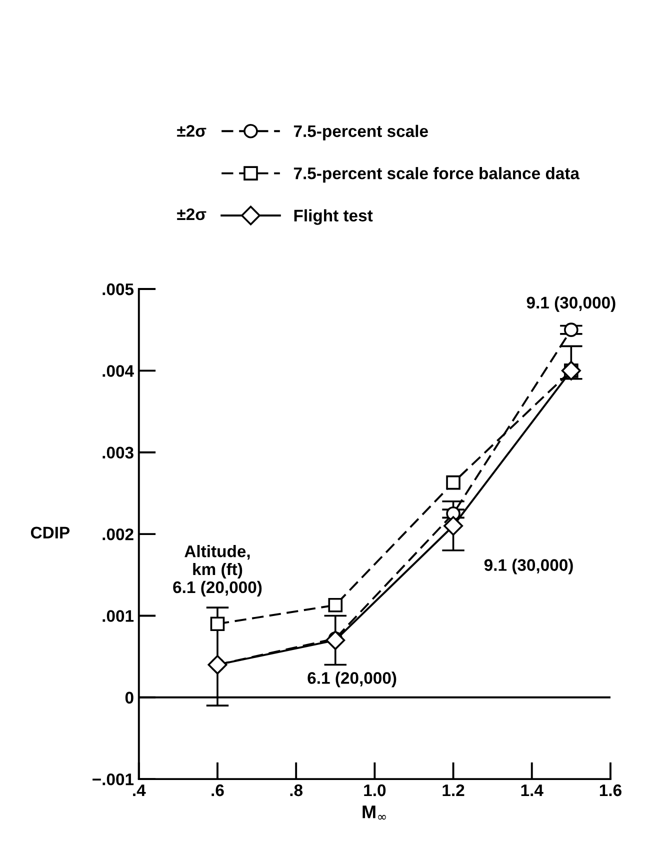 This screenshot has width=646, height=845. Describe the element at coordinates (113, 779) in the screenshot. I see `y-tick-label: −.001` at that location.